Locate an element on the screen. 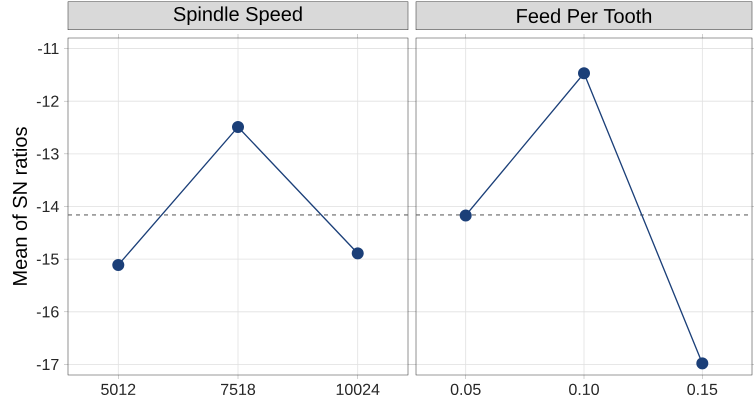  chart-title: Spindle Speed is located at coordinates (238, 16).